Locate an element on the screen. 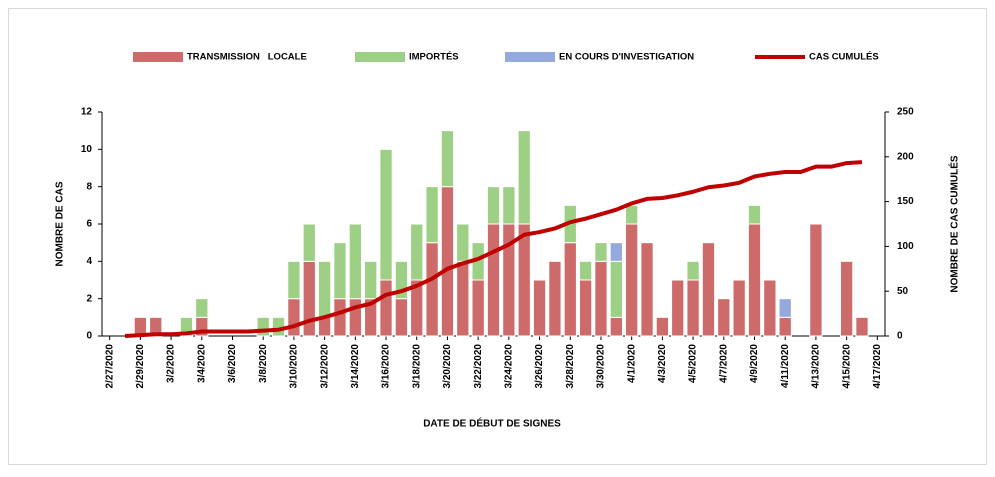  y2-tick-label: 250 is located at coordinates (905, 112).